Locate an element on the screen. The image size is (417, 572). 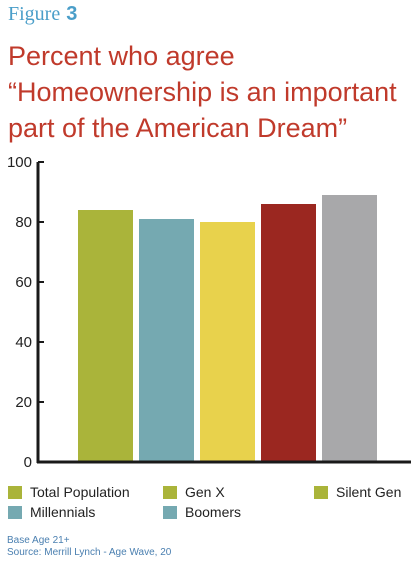
legend-item-silent-gen: Silent Gen is located at coordinates (357, 492).